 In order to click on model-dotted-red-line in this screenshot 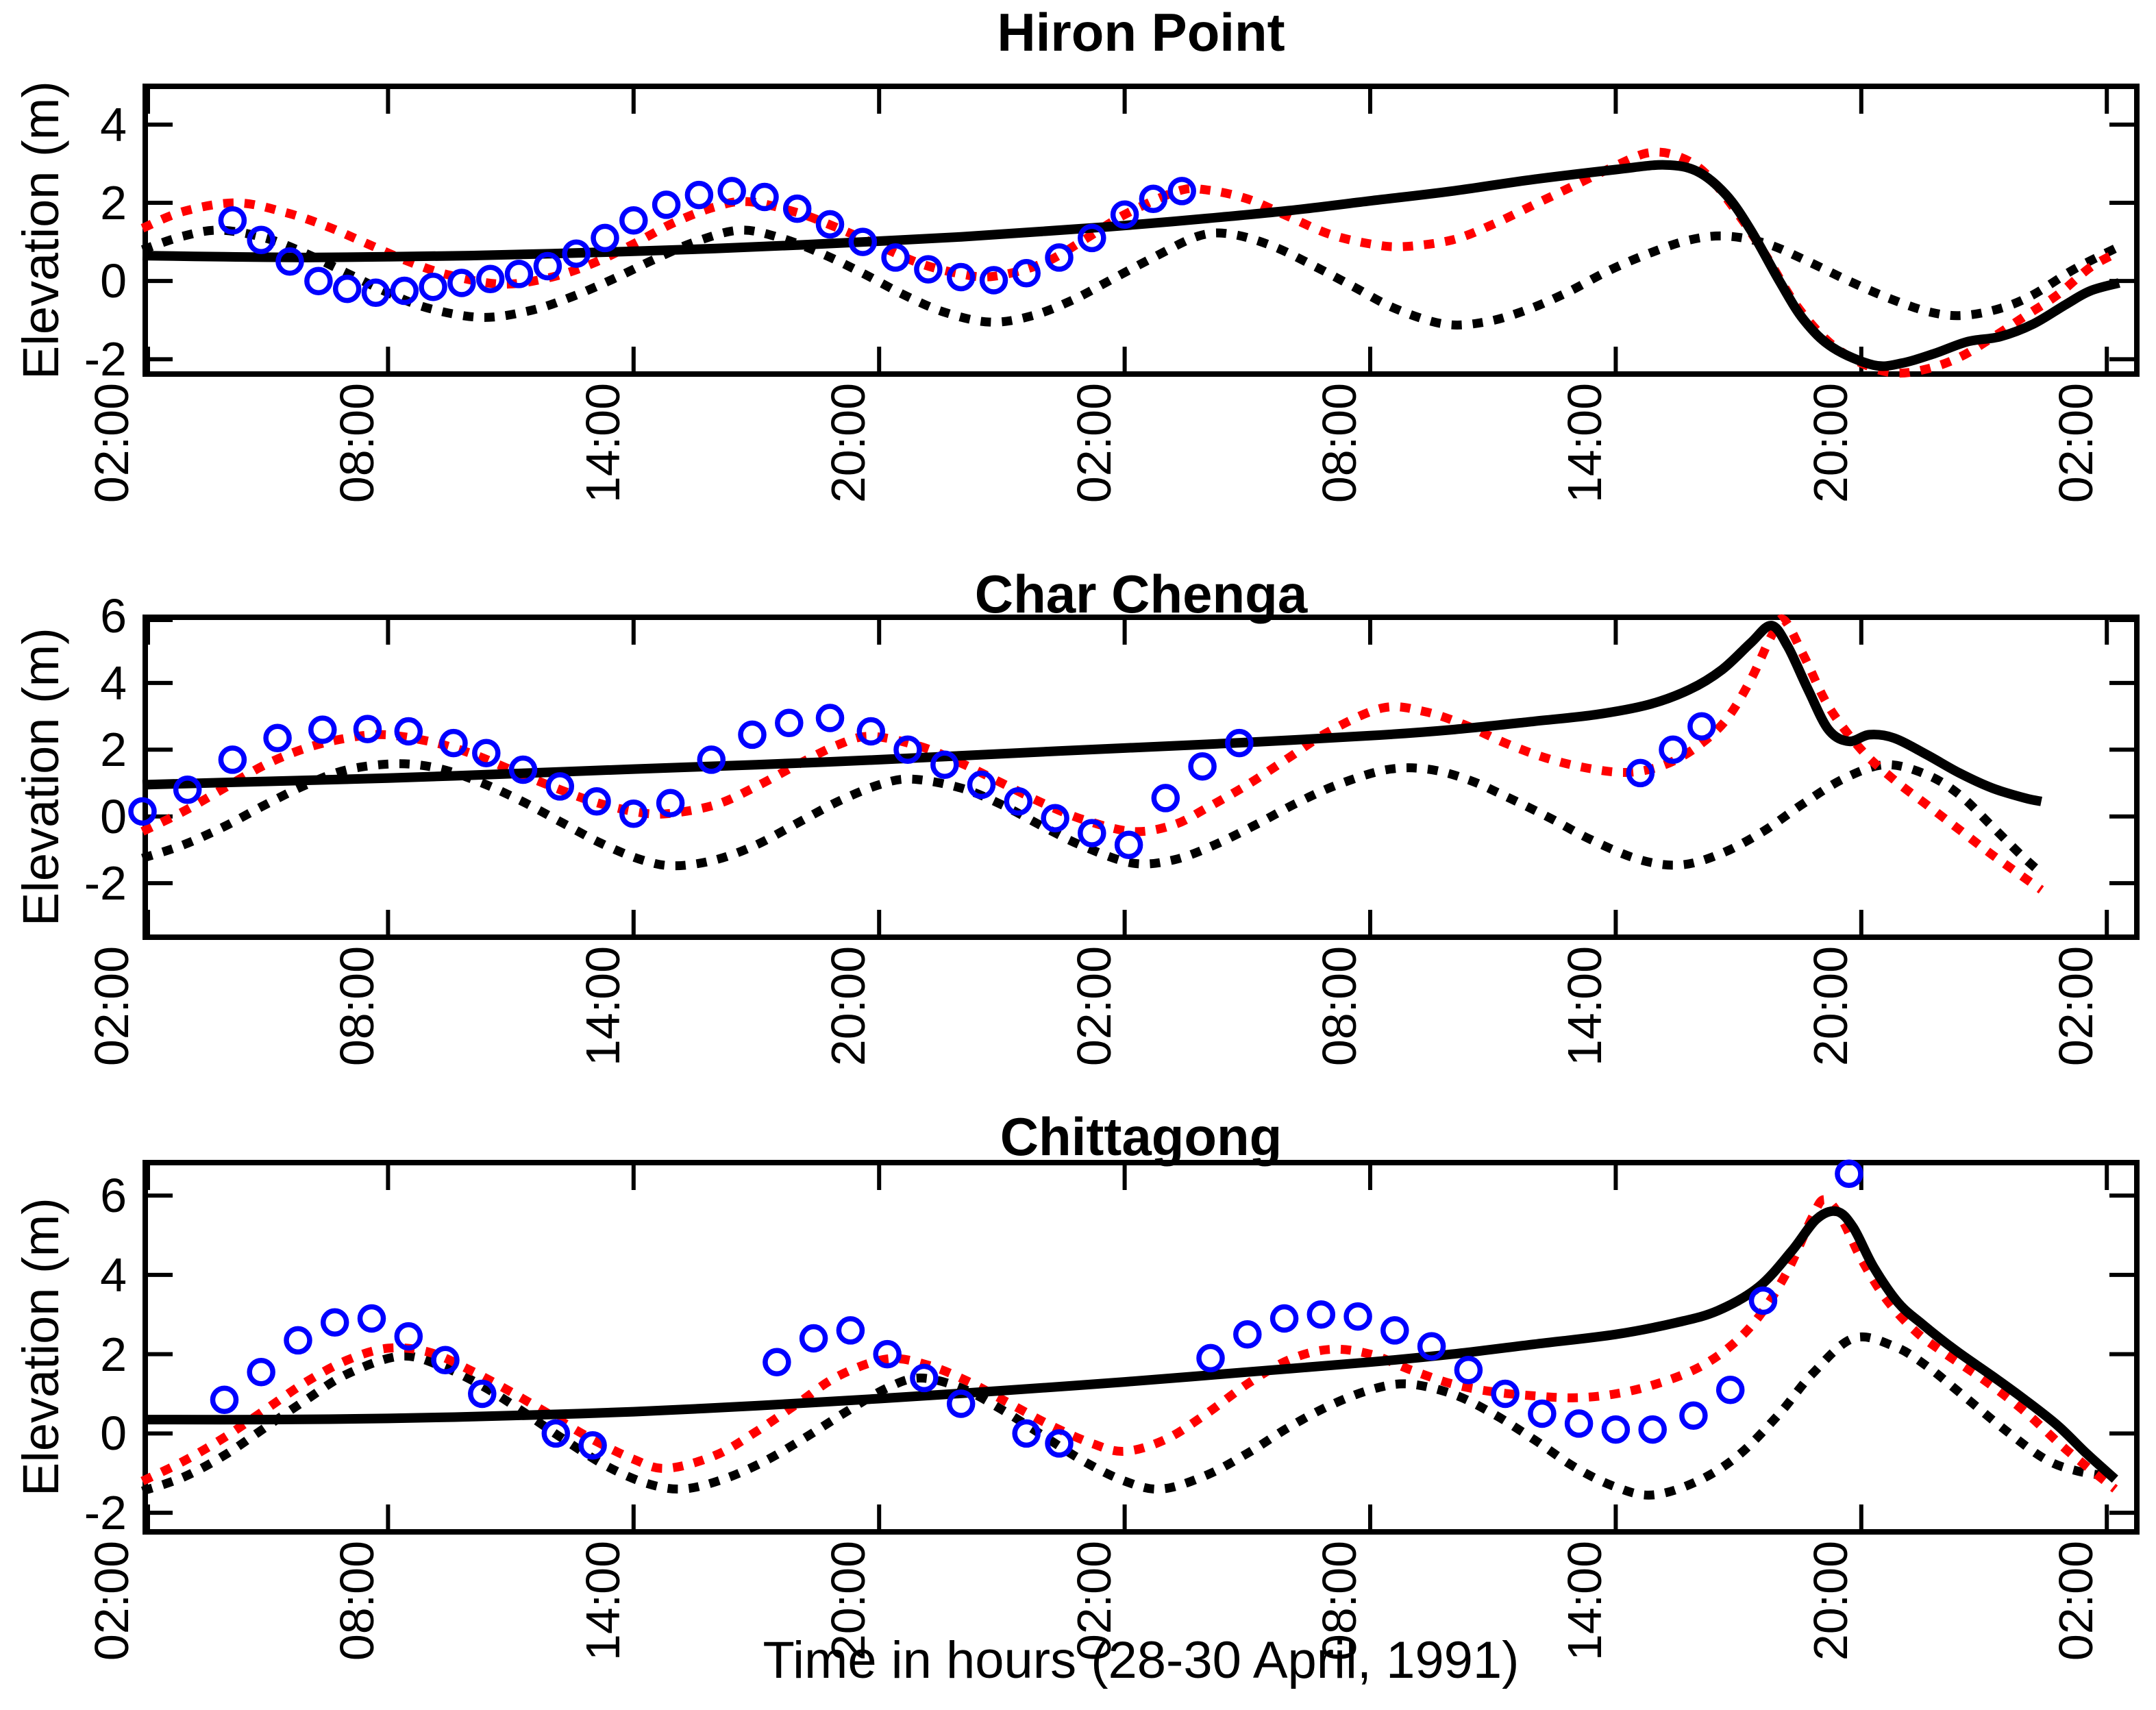, I will do `click(1092, 755)`.